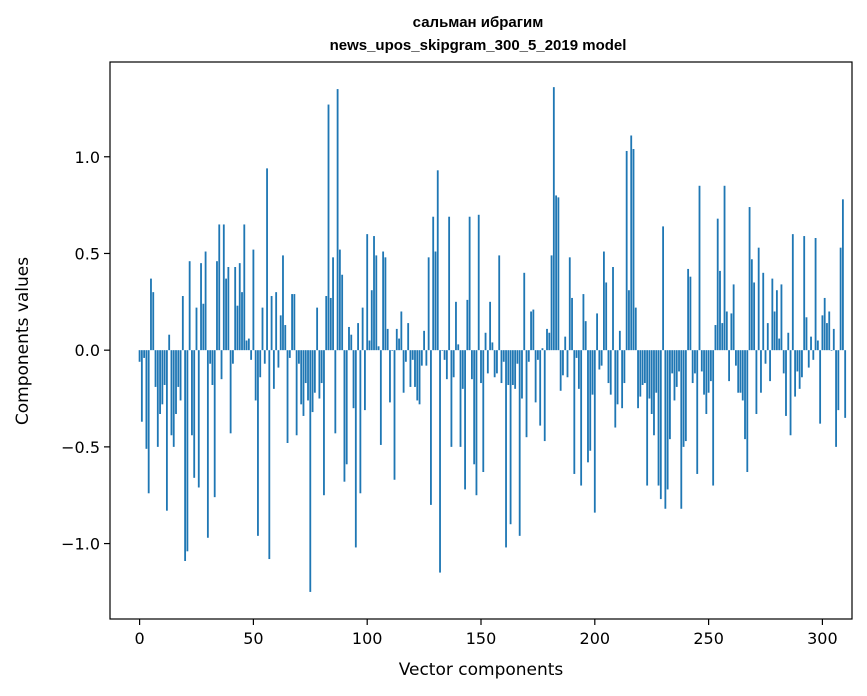 This screenshot has width=867, height=696. What do you see at coordinates (478, 22) in the screenshot?
I see `chart-title: сальман ибрагим` at bounding box center [478, 22].